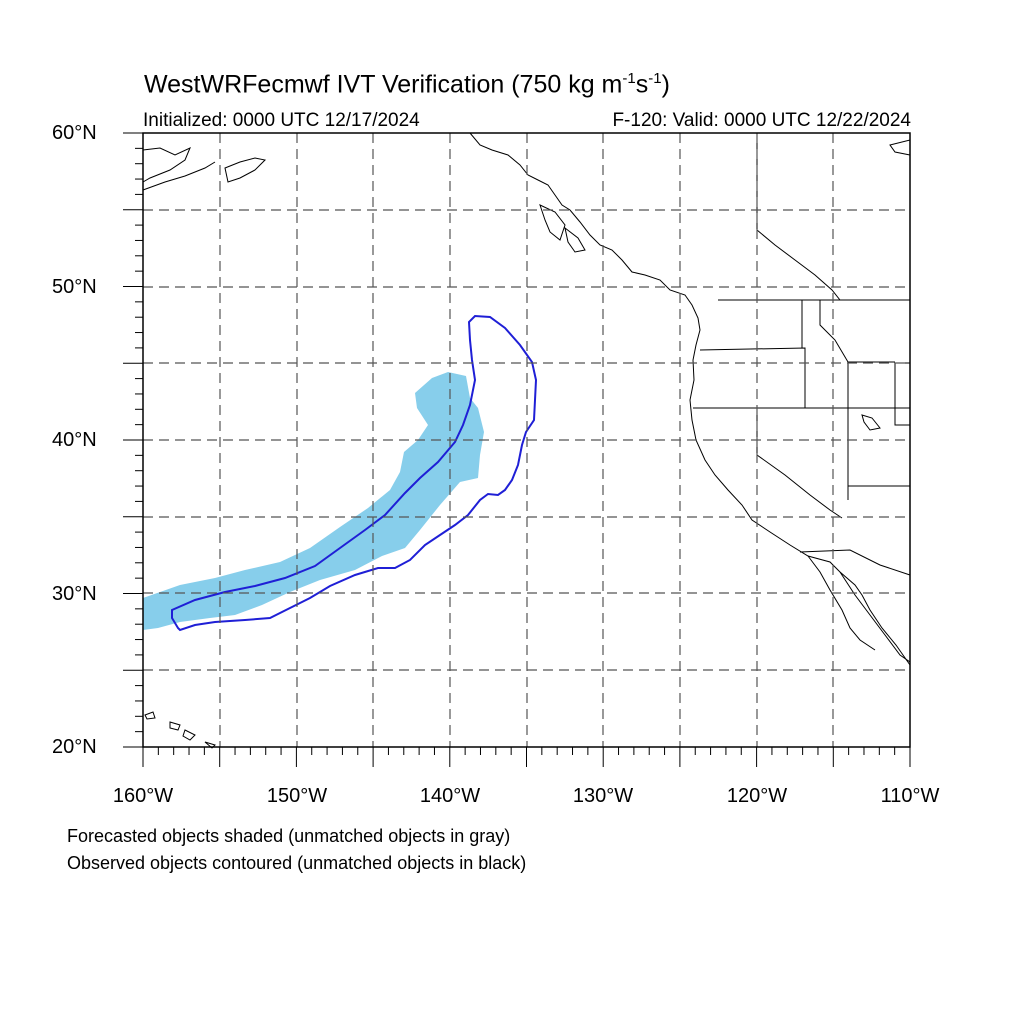 This screenshot has height=1024, width=1024. Describe the element at coordinates (297, 796) in the screenshot. I see `lon-label-150w: 150°W` at that location.